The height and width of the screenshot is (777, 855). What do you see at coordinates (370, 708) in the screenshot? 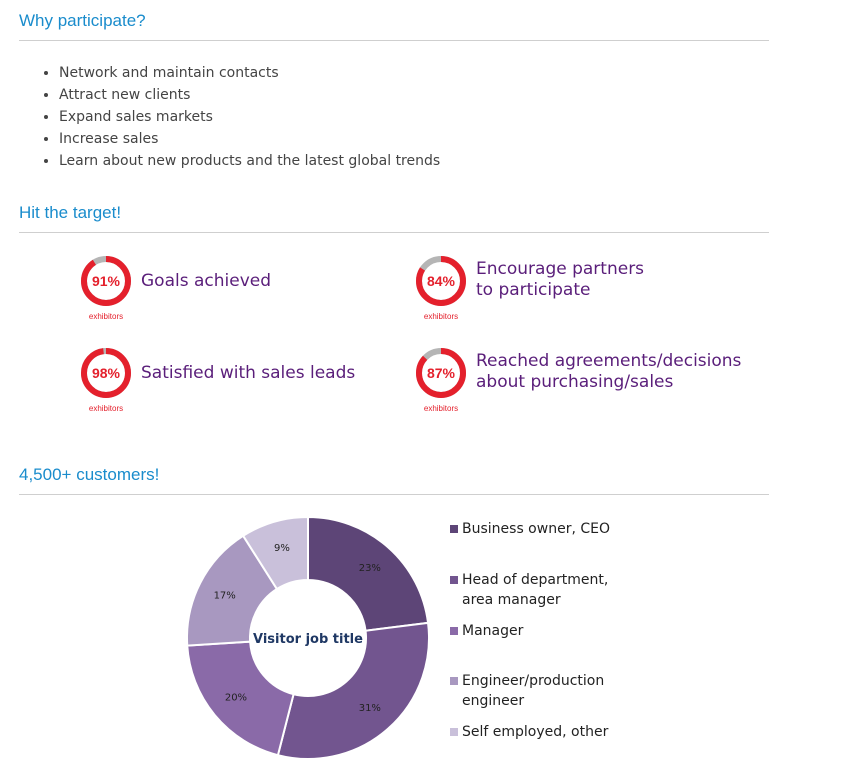
I see `slice-data-label: 31%` at bounding box center [370, 708].